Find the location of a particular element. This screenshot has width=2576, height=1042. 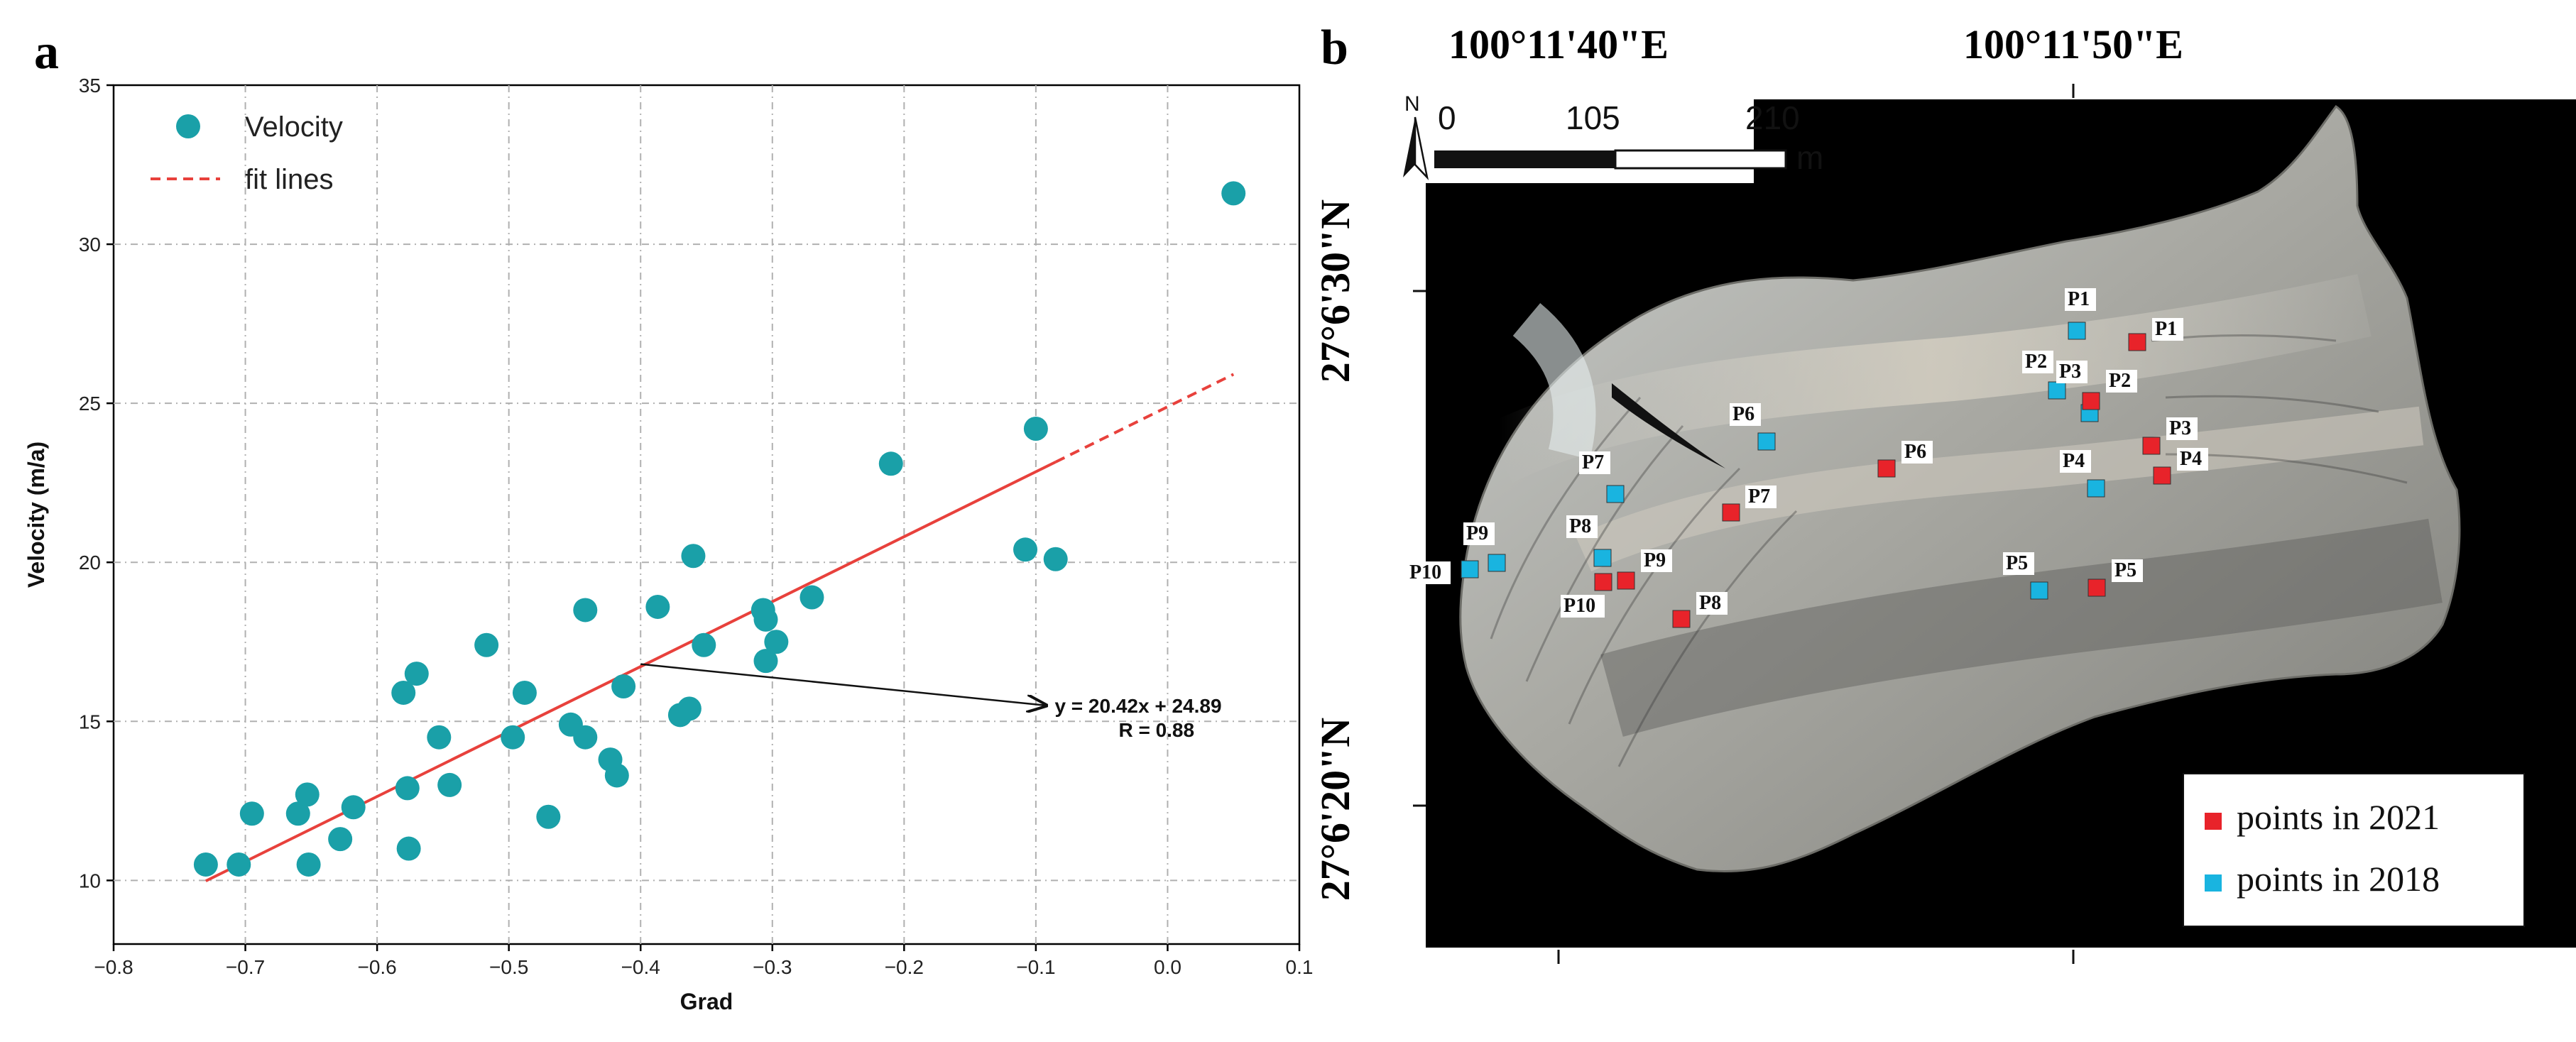

label-bg-2021-p3 is located at coordinates (2182, 428).